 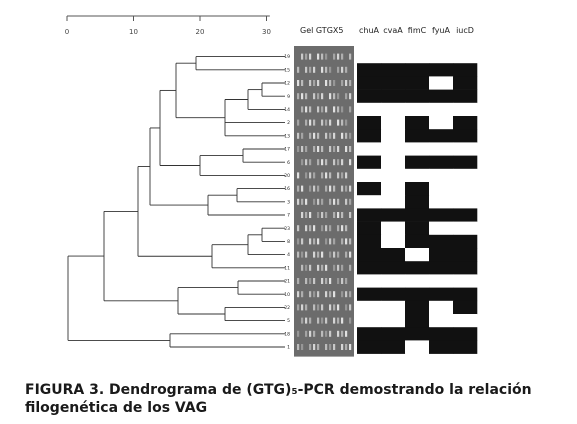 I want to click on strain-label: 6, so click(x=288, y=163).